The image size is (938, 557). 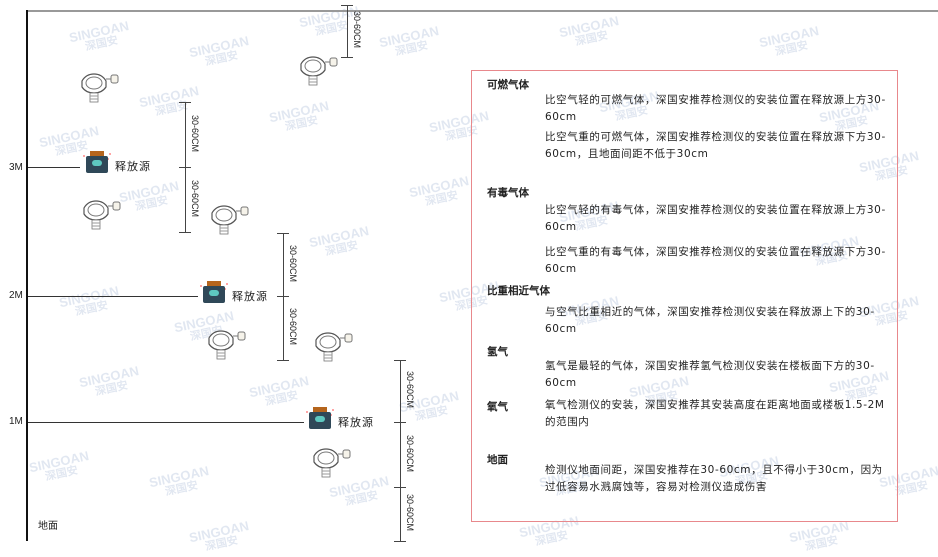 I want to click on section-text: 比空气轻的有毒气体，深国安推荐检测仪的安装位置在释放源上方30-60cm, so click(x=715, y=218).